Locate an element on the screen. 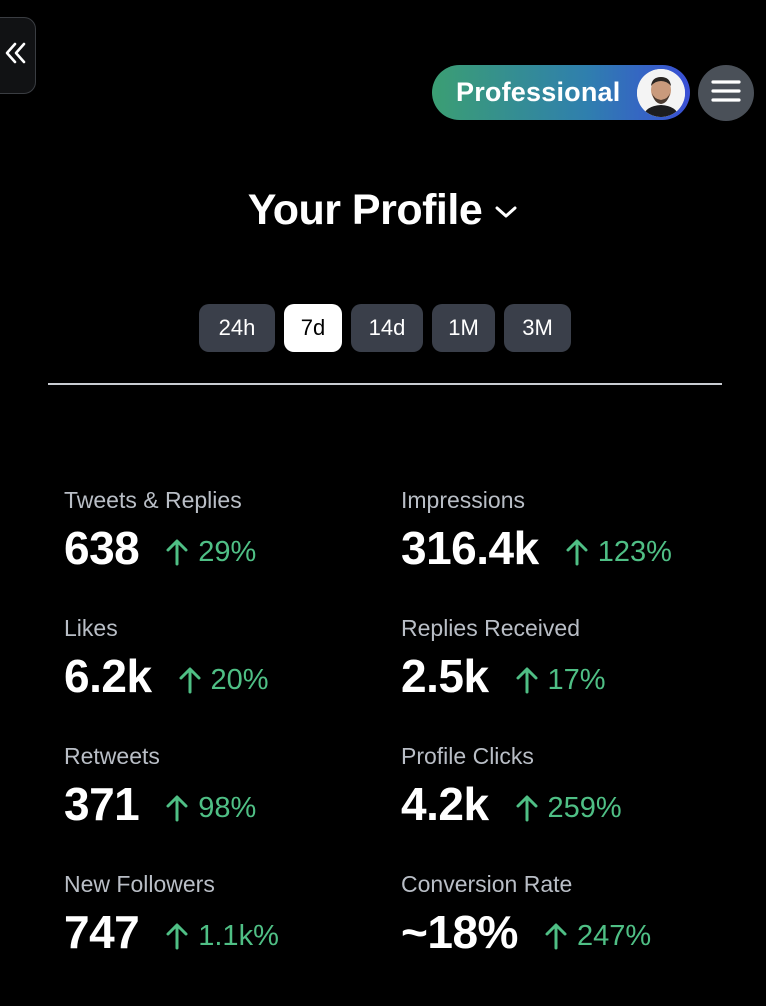  stat-change-value: 259% is located at coordinates (584, 807).